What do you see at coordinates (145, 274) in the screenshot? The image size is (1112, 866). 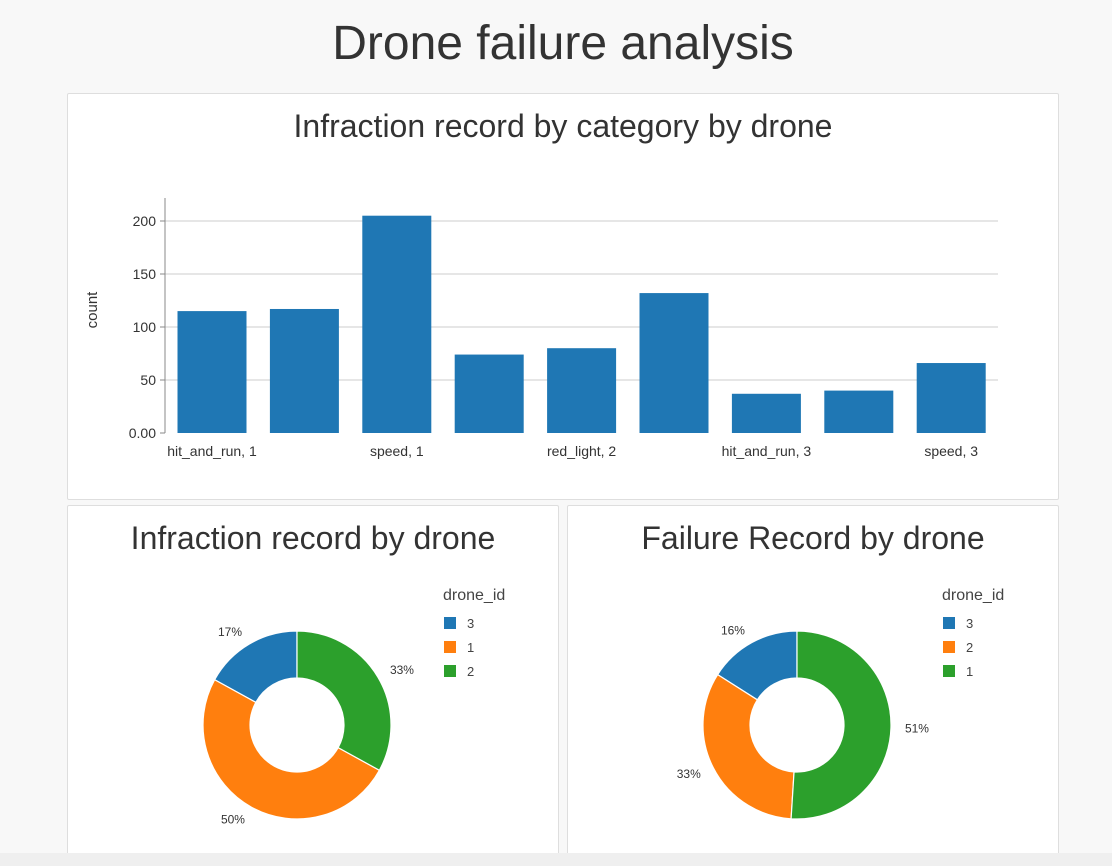 I see `y-tick-label: 150` at bounding box center [145, 274].